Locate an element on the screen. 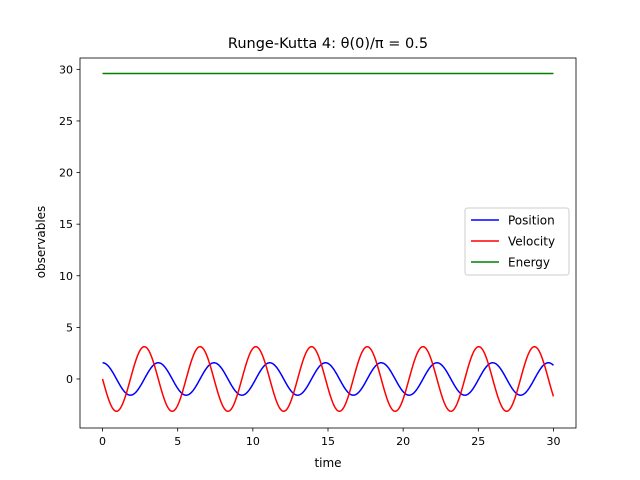 Image resolution: width=640 pixels, height=480 pixels. y-tick-label: 20 is located at coordinates (66, 173).